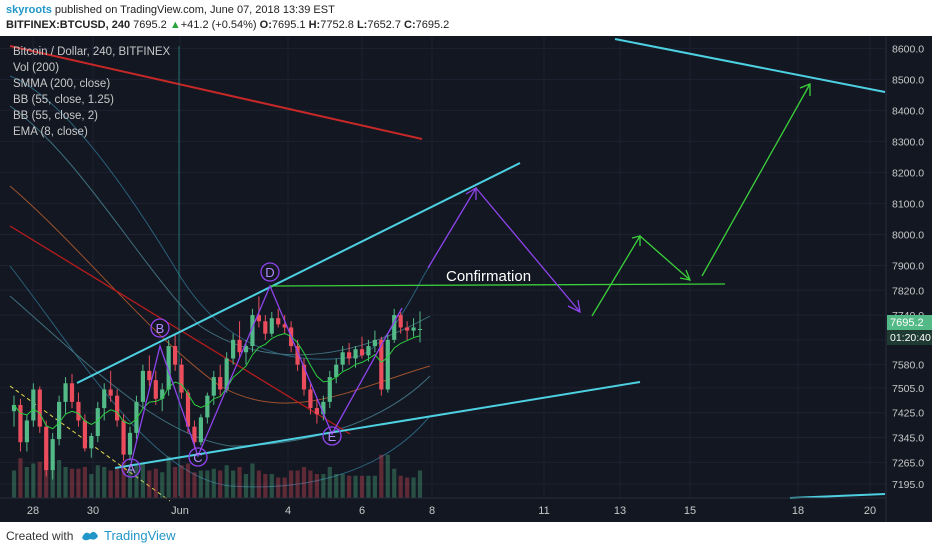 The image size is (932, 550). What do you see at coordinates (908, 266) in the screenshot?
I see `price-tick-label: 7900.0` at bounding box center [908, 266].